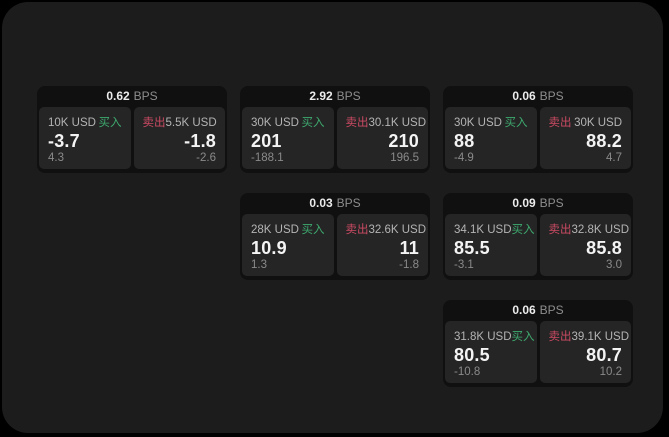  I want to click on buy-amount: 34.1K USD, so click(483, 230).